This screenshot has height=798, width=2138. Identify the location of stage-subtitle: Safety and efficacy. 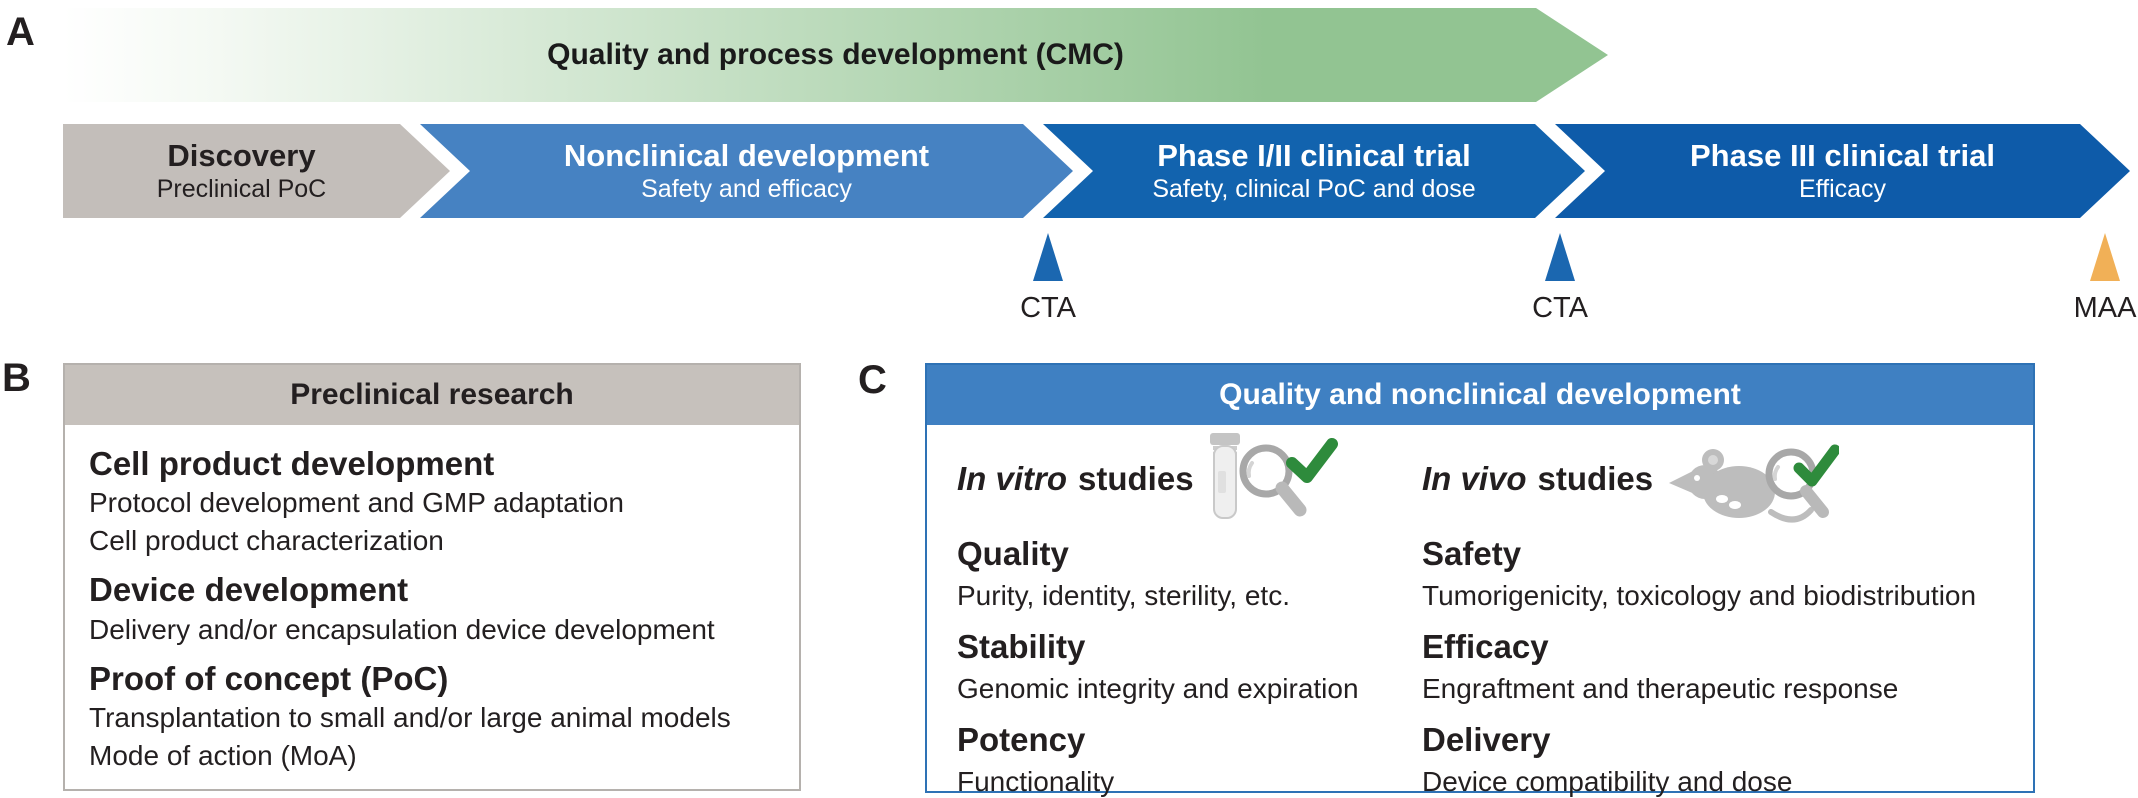
(746, 188).